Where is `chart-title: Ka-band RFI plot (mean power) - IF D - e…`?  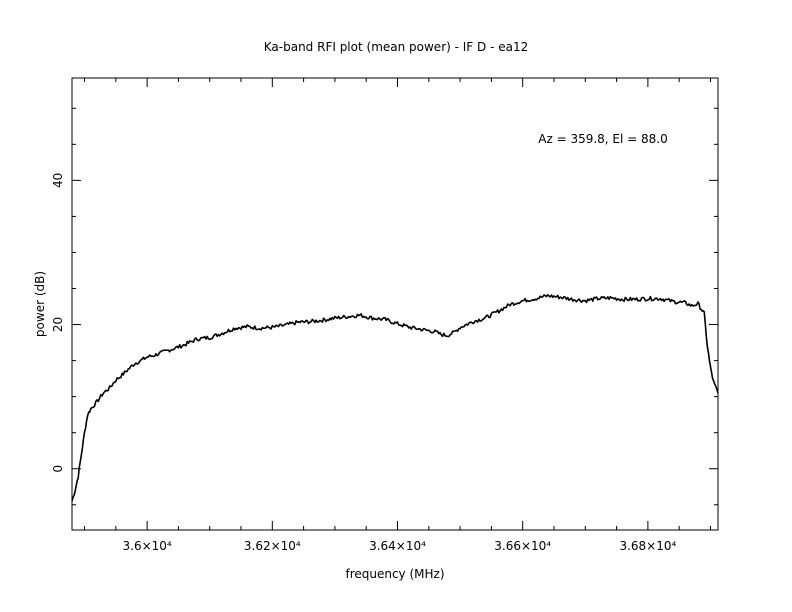 chart-title: Ka-band RFI plot (mean power) - IF D - e… is located at coordinates (396, 47).